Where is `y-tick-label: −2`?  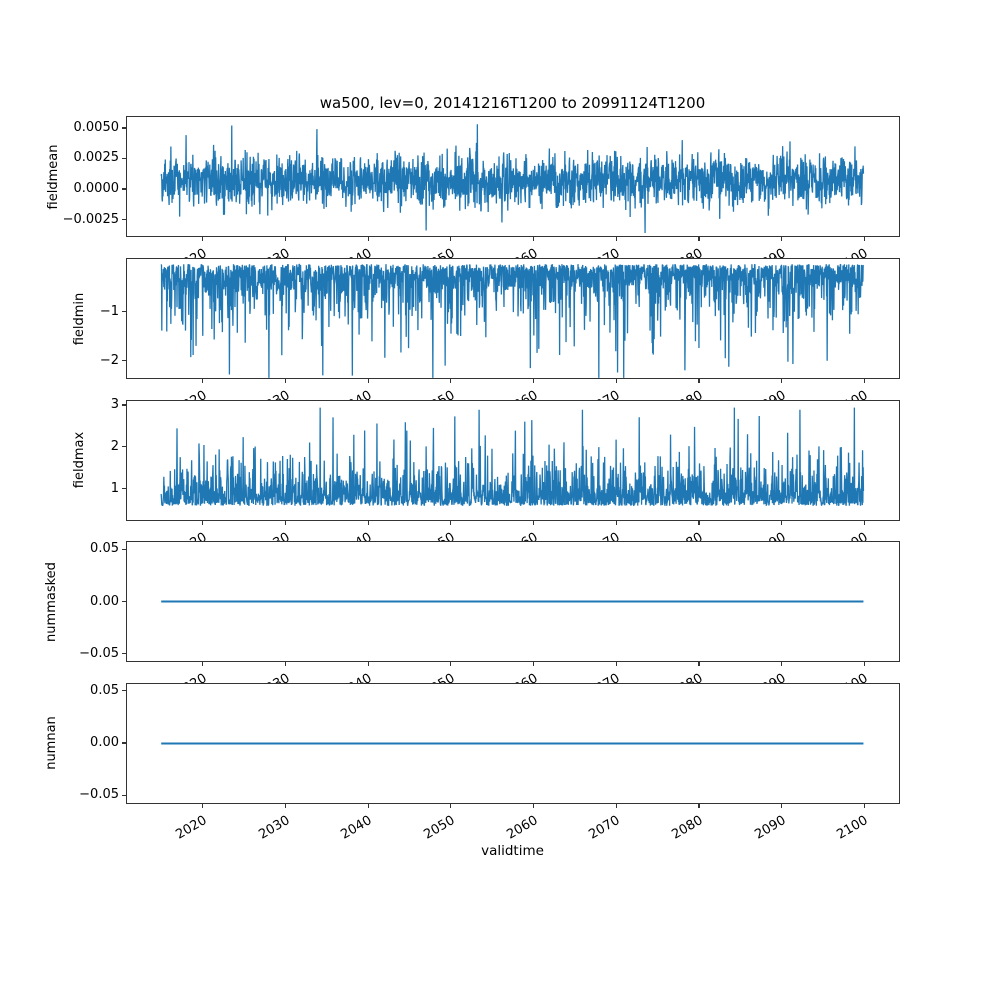
y-tick-label: −2 is located at coordinates (109, 360).